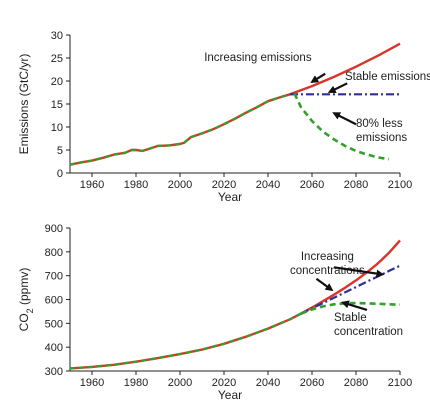 The height and width of the screenshot is (420, 430). I want to click on annotation-line: Stable emissions, so click(387, 77).